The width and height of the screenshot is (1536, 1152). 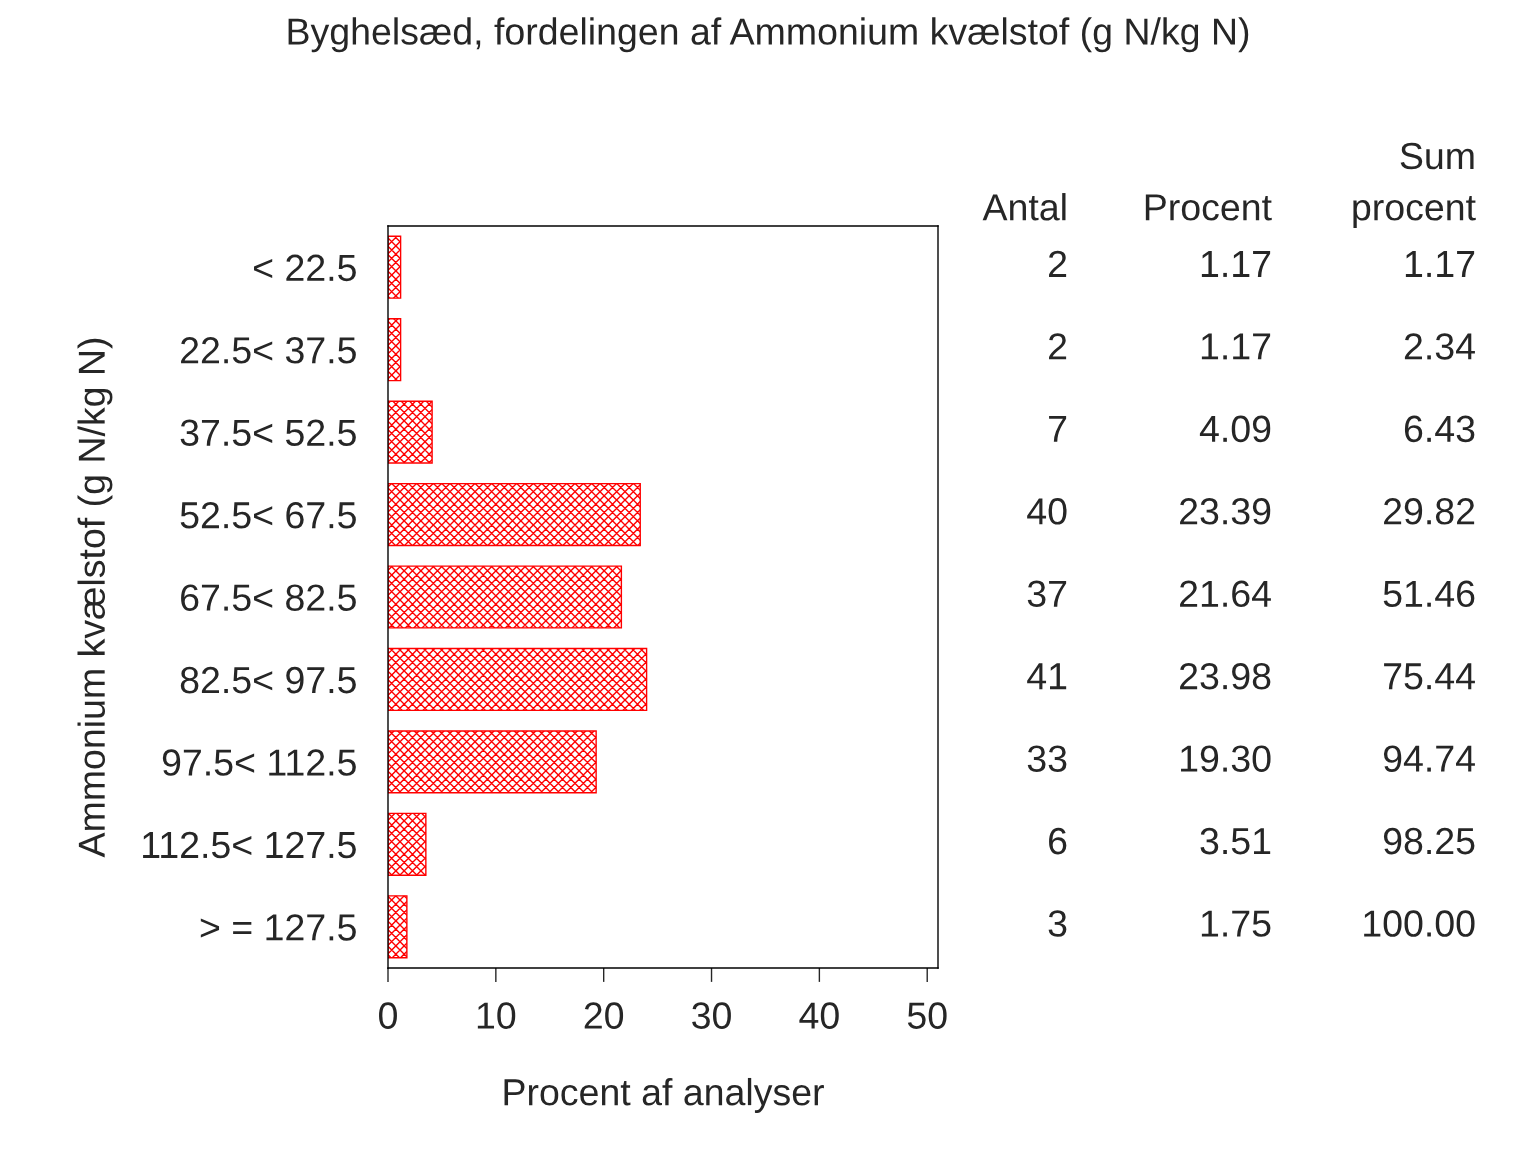 I want to click on text: 2.34, so click(x=1439, y=346).